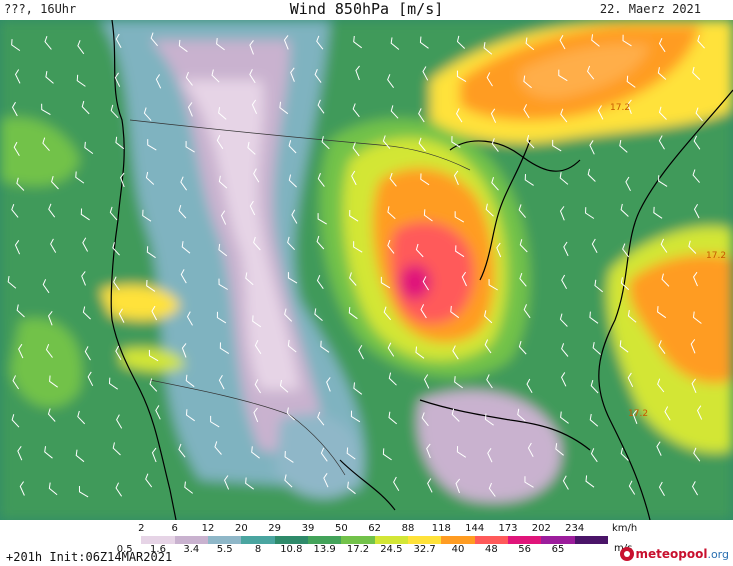  Describe the element at coordinates (391, 549) in the screenshot. I see `ms-tick-label: 24.5` at that location.